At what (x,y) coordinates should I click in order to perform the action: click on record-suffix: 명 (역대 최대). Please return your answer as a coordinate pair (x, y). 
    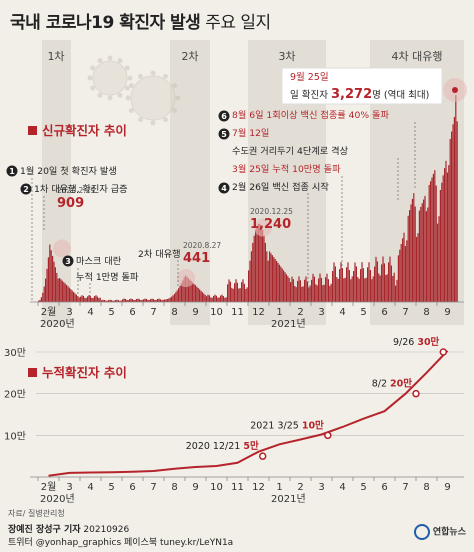
    Looking at the image, I should click on (400, 95).